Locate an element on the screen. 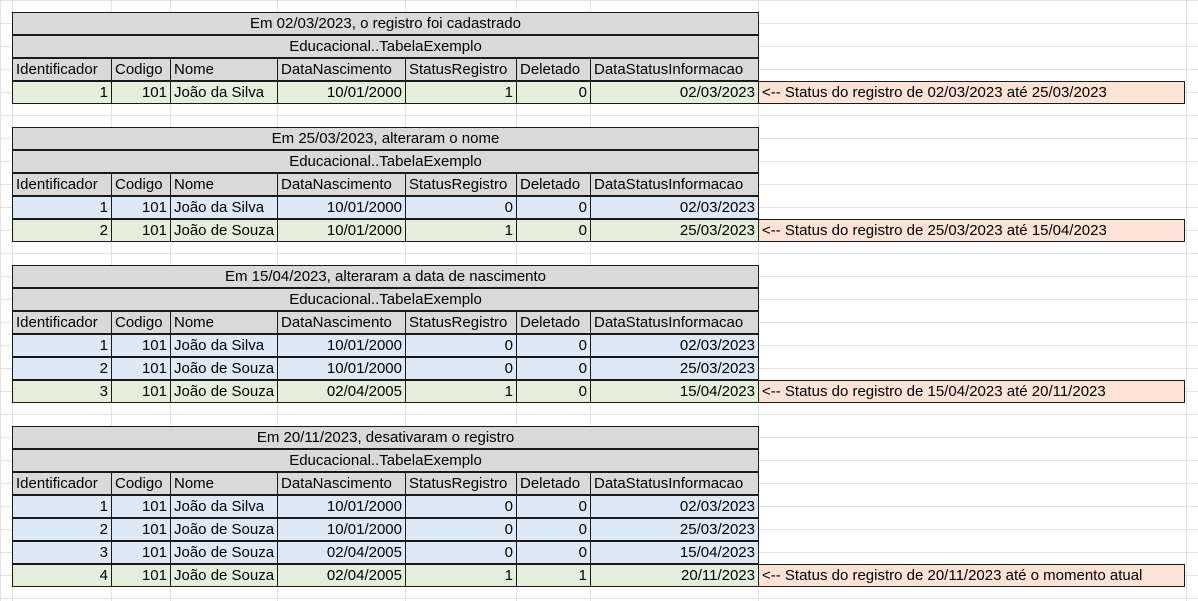 This screenshot has height=601, width=1198. cell-data-status-informacao: 20/11/2023 is located at coordinates (674, 575).